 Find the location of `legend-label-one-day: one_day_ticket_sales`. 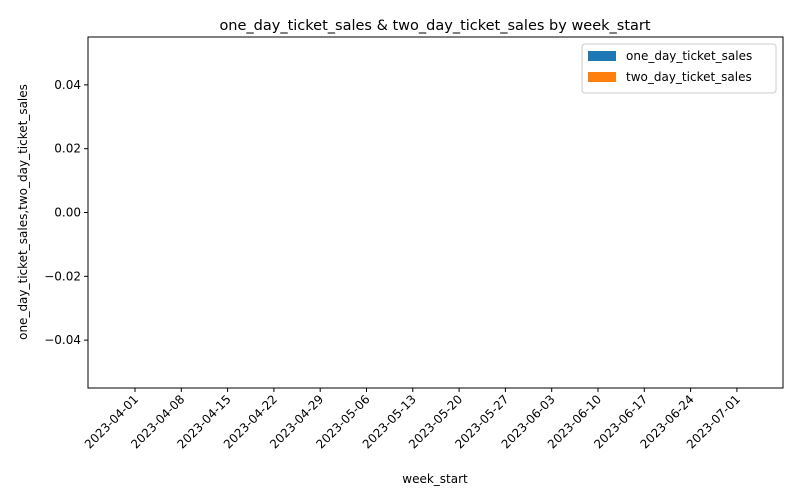

legend-label-one-day: one_day_ticket_sales is located at coordinates (689, 56).